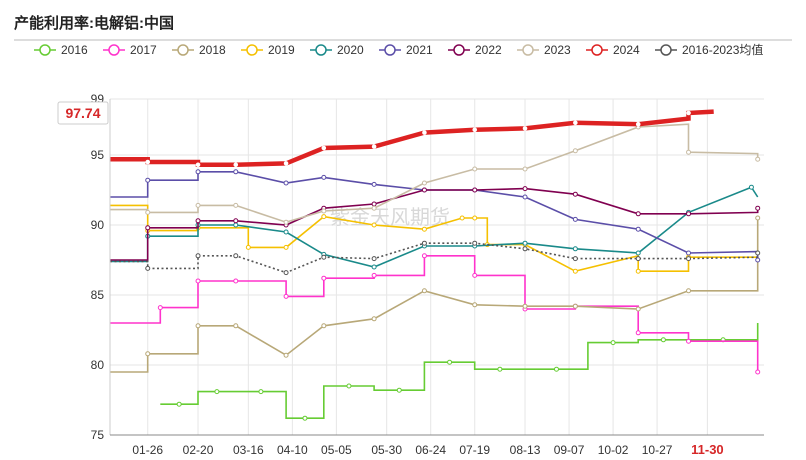  I want to click on legend-item-2016-2023均值: 2016-2023均值, so click(709, 49).